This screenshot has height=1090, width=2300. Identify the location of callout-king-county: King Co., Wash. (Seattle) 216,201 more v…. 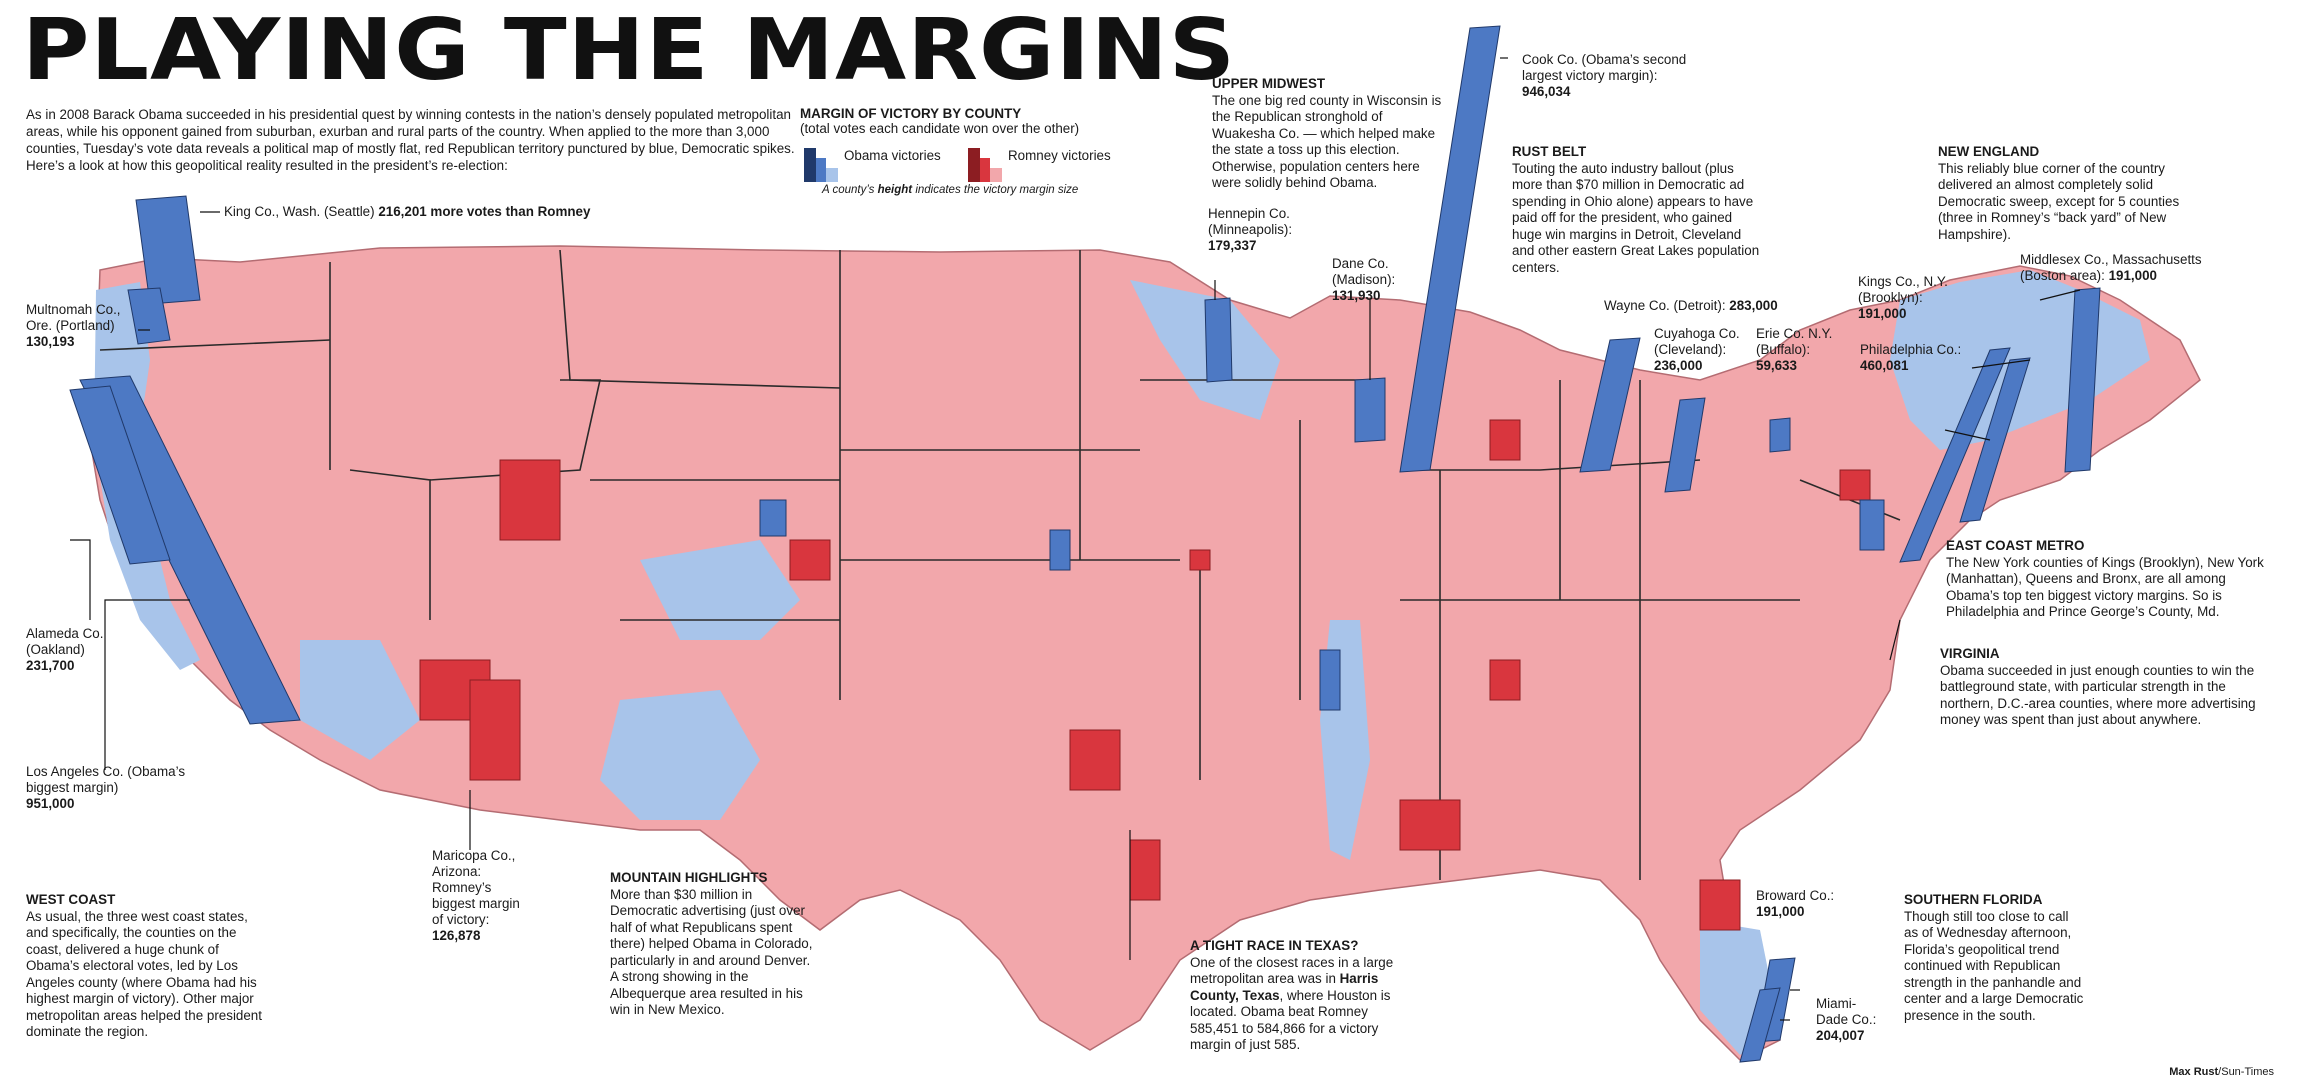
(407, 211).